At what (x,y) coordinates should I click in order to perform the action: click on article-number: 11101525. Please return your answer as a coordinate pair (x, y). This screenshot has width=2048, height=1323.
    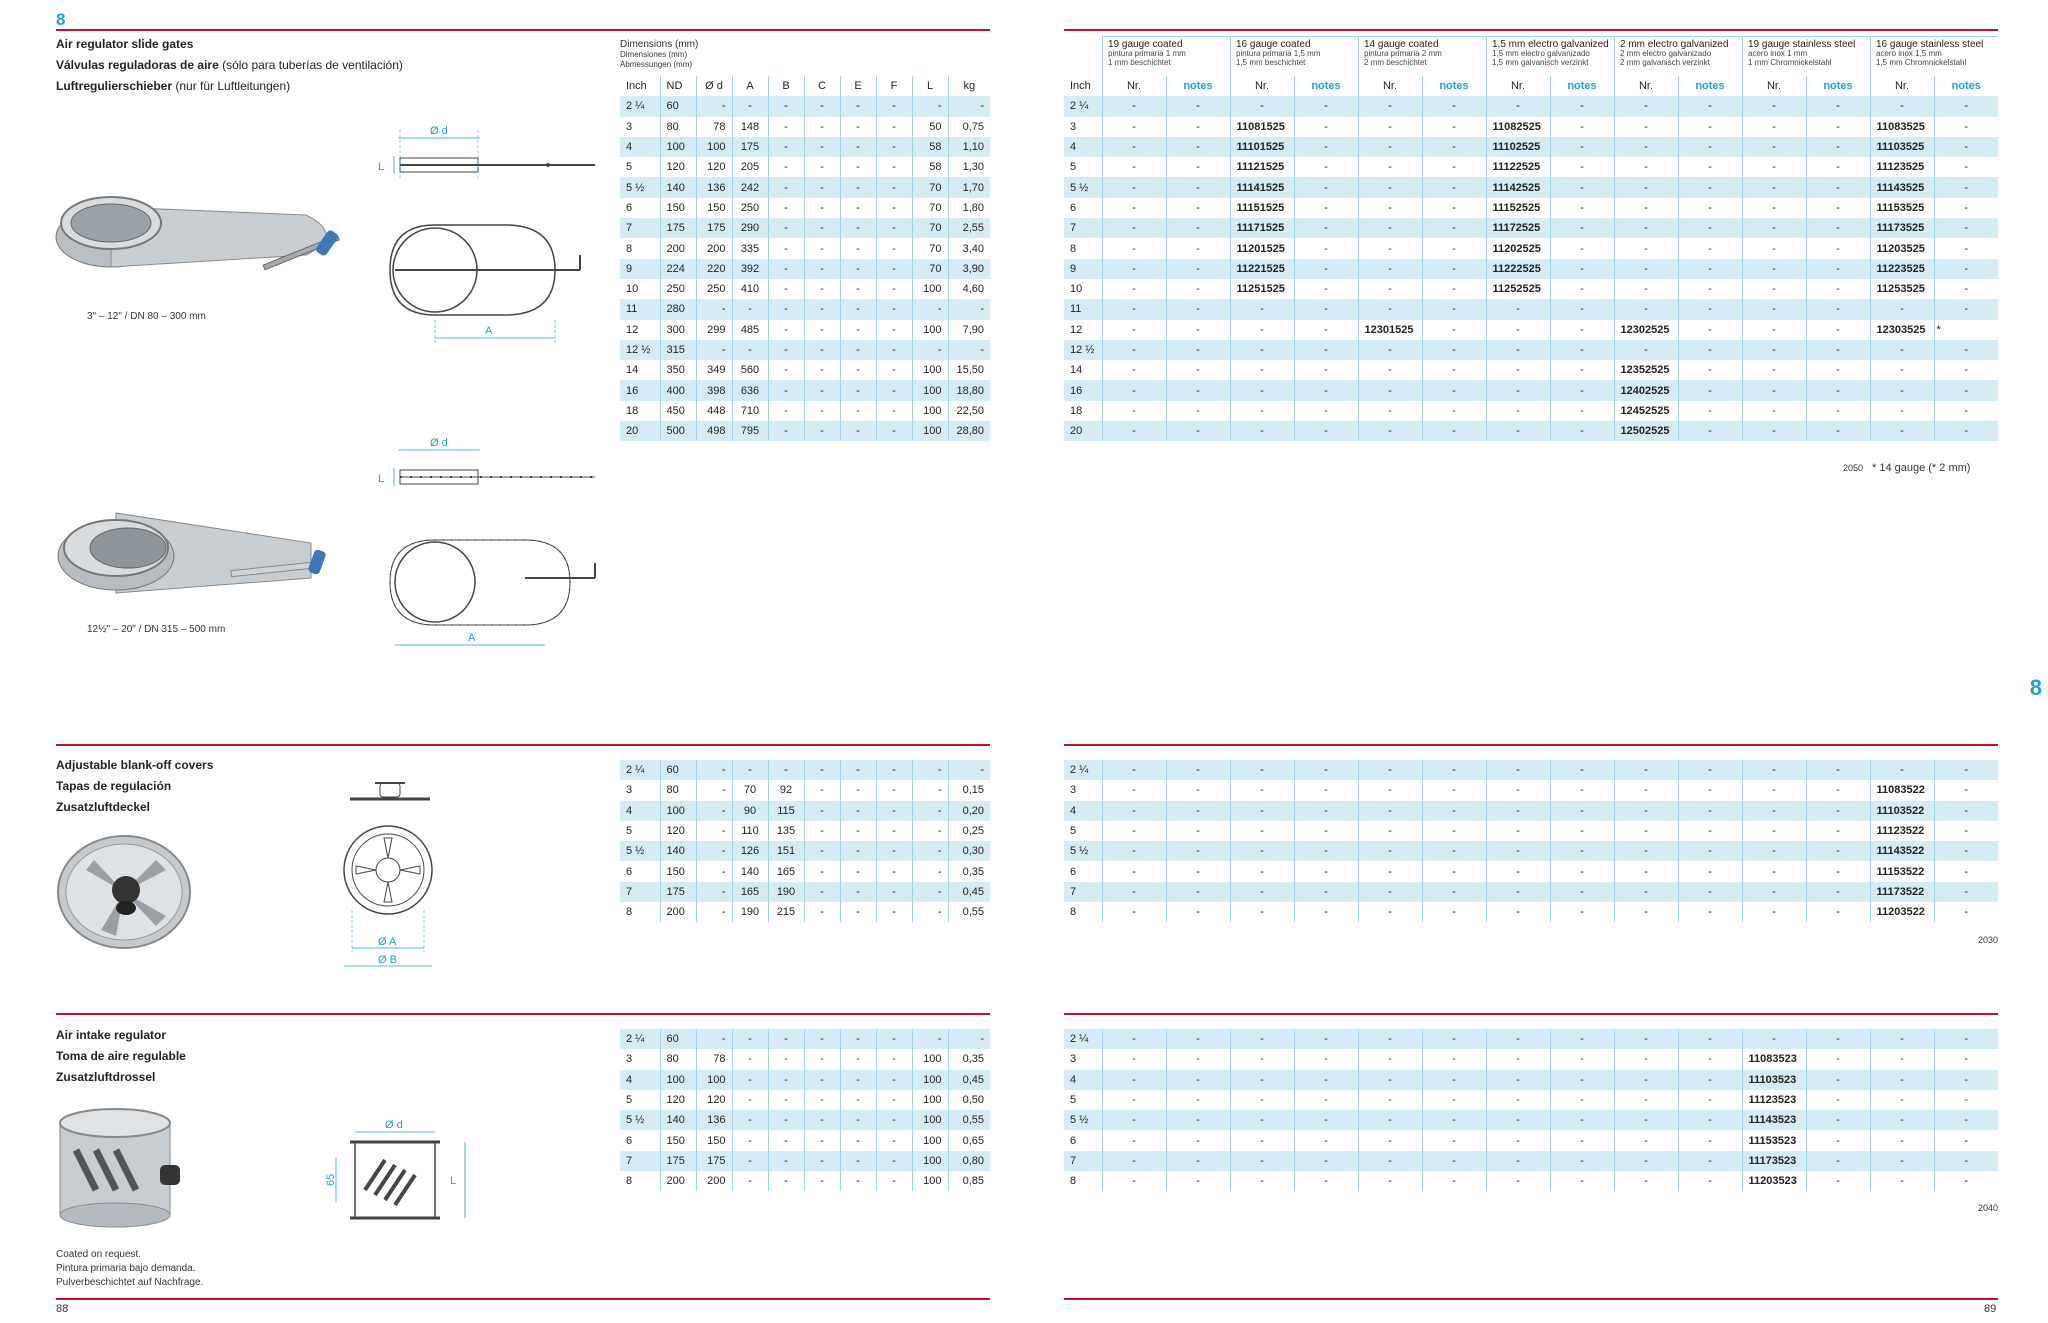
    Looking at the image, I should click on (1261, 147).